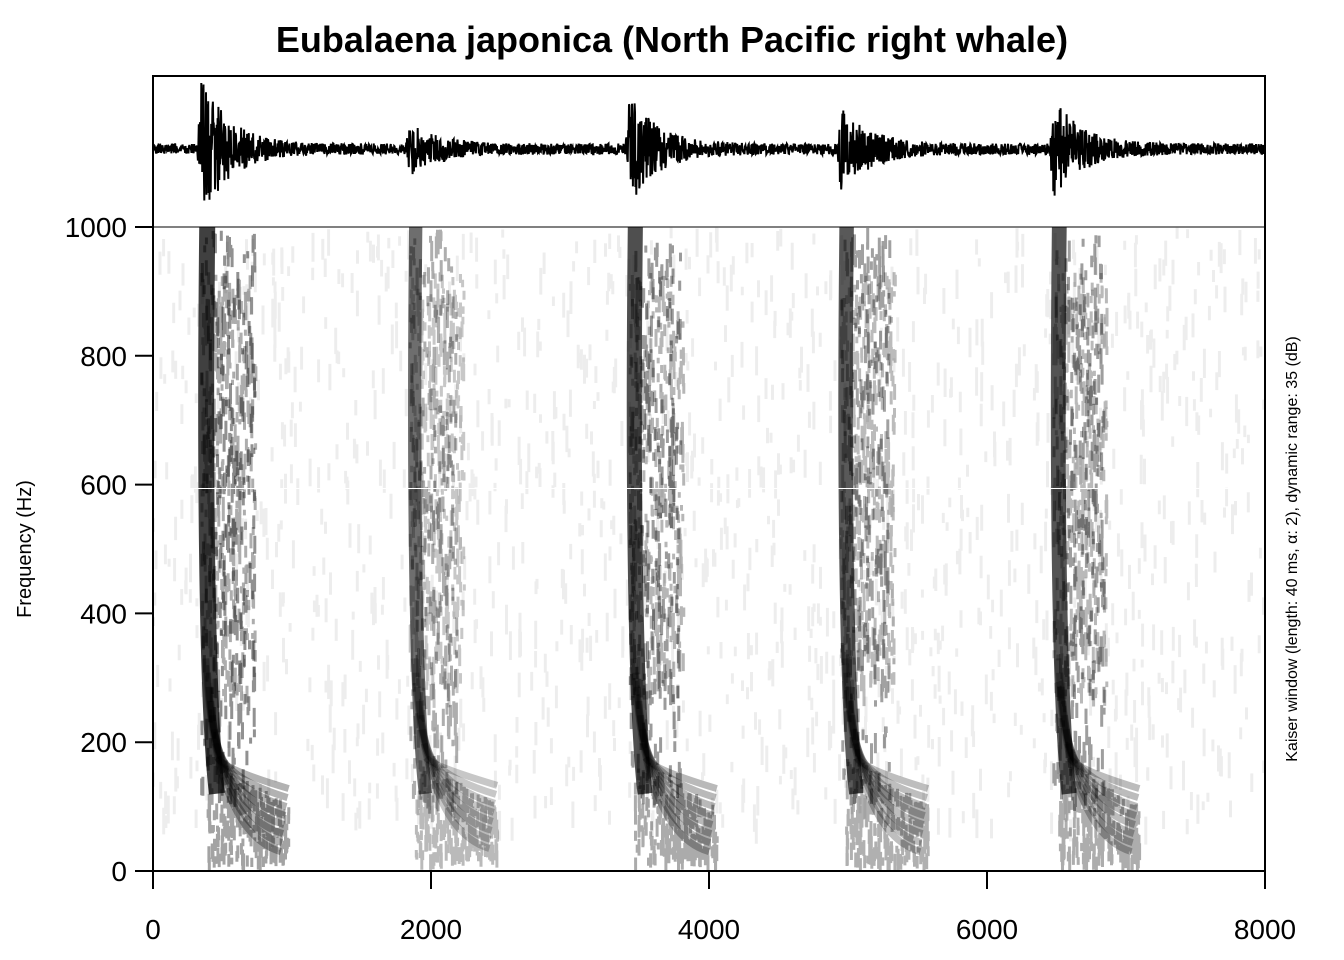 Image resolution: width=1344 pixels, height=960 pixels. What do you see at coordinates (25, 549) in the screenshot?
I see `y-axis-label: Frequency (Hz)` at bounding box center [25, 549].